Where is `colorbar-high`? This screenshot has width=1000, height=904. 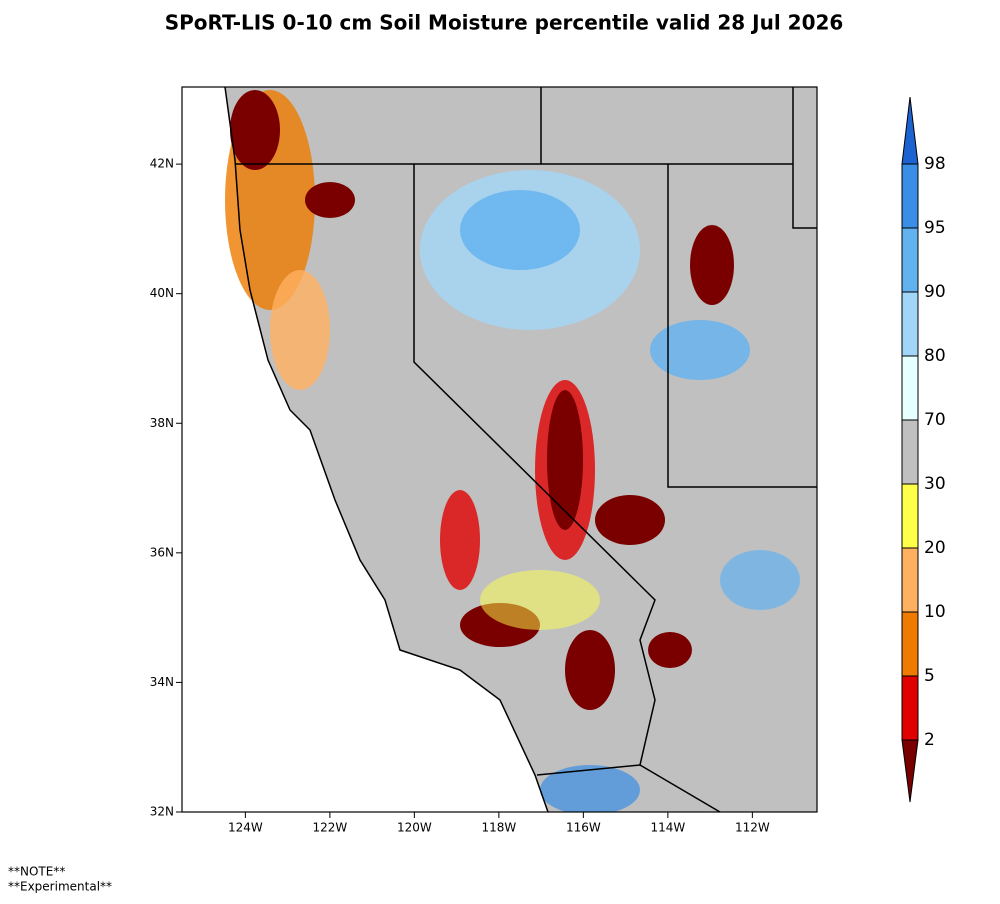
colorbar-high is located at coordinates (910, 130).